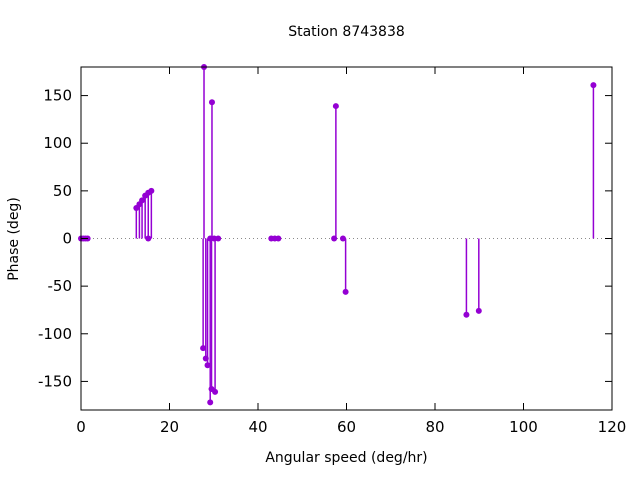  What do you see at coordinates (257, 427) in the screenshot?
I see `x-tick-label: 40` at bounding box center [257, 427].